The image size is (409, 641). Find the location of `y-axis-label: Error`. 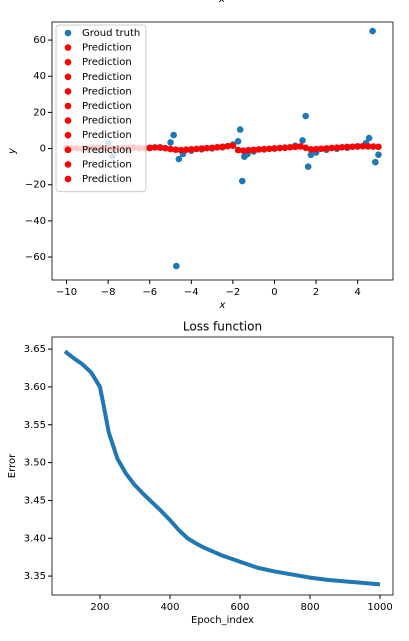

y-axis-label: Error is located at coordinates (12, 465).